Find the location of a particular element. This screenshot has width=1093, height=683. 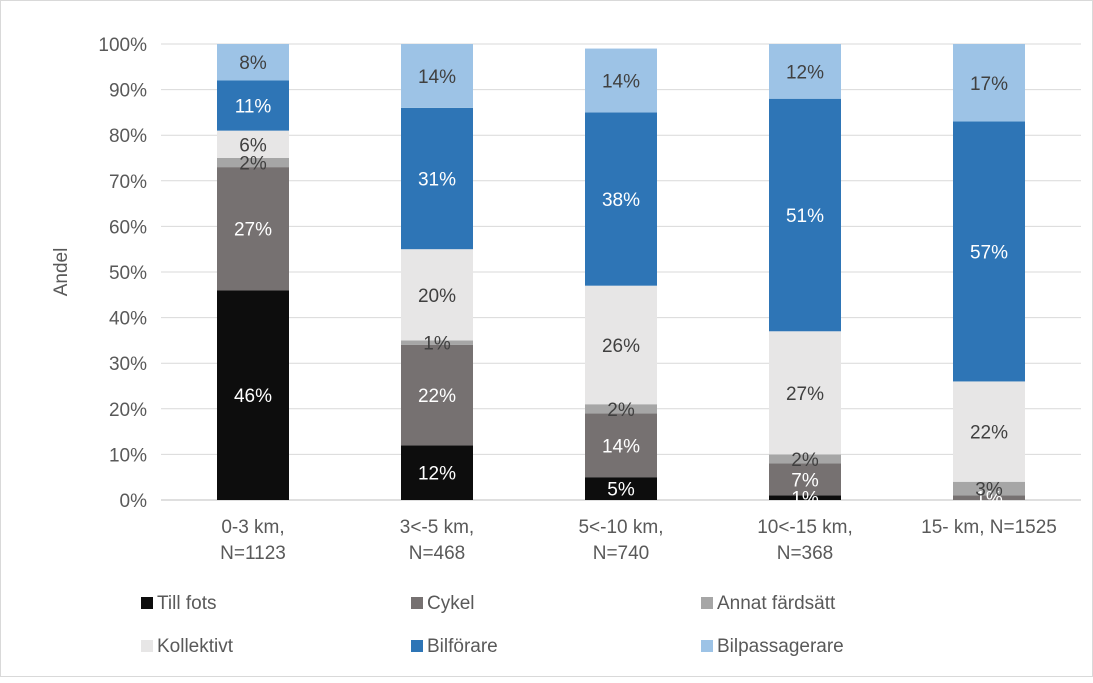

data-label: 3% is located at coordinates (989, 490).